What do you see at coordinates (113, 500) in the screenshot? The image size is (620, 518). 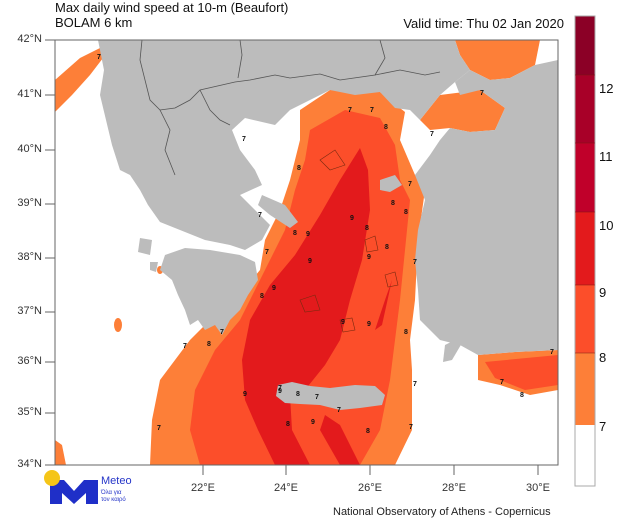 I see `logo-tagline-line-2: τον καιρό` at bounding box center [113, 500].